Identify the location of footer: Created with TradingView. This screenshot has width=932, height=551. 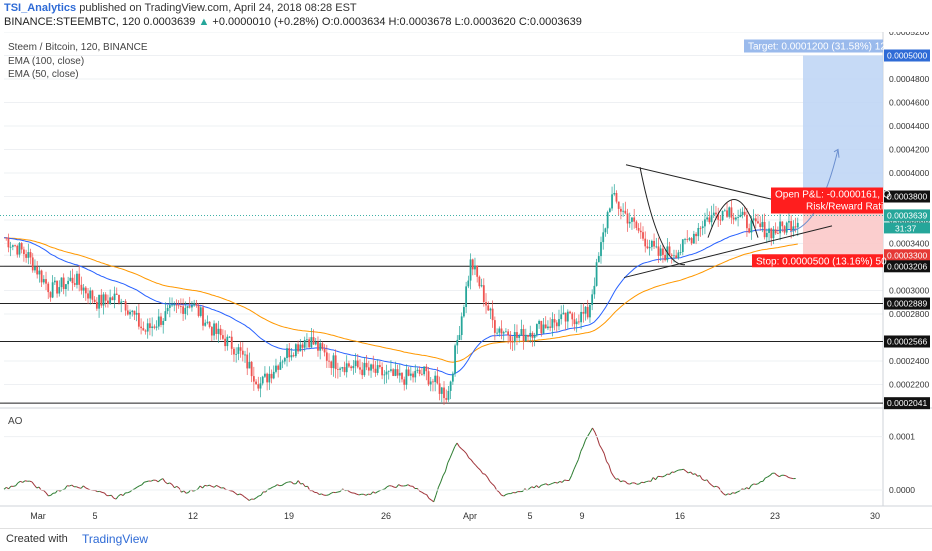
(466, 539).